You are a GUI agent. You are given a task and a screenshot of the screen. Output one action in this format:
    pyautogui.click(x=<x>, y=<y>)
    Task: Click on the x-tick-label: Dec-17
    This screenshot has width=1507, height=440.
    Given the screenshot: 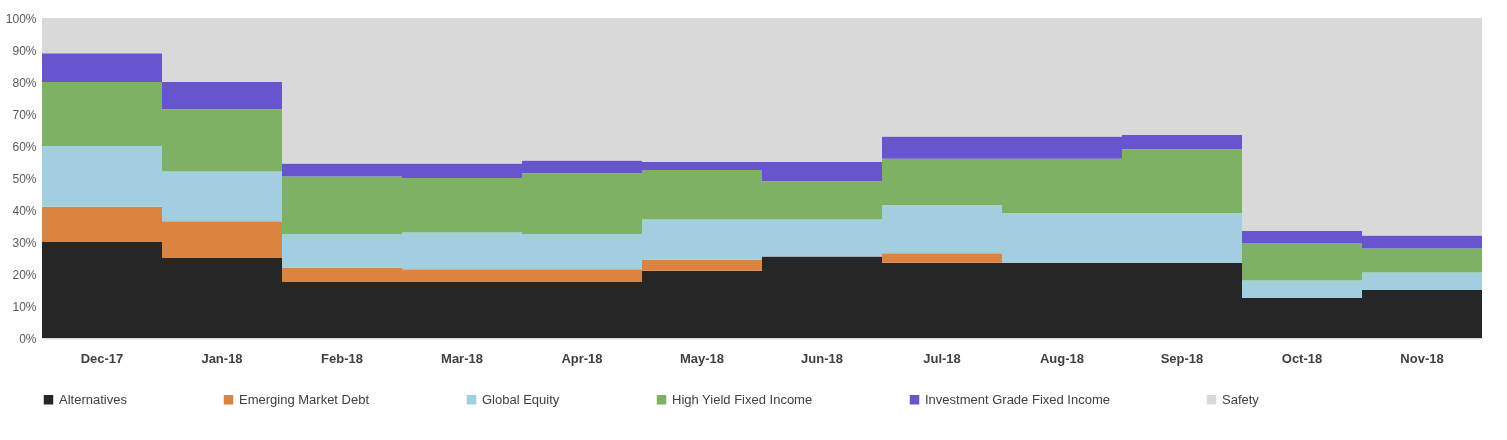 What is the action you would take?
    pyautogui.click(x=102, y=358)
    